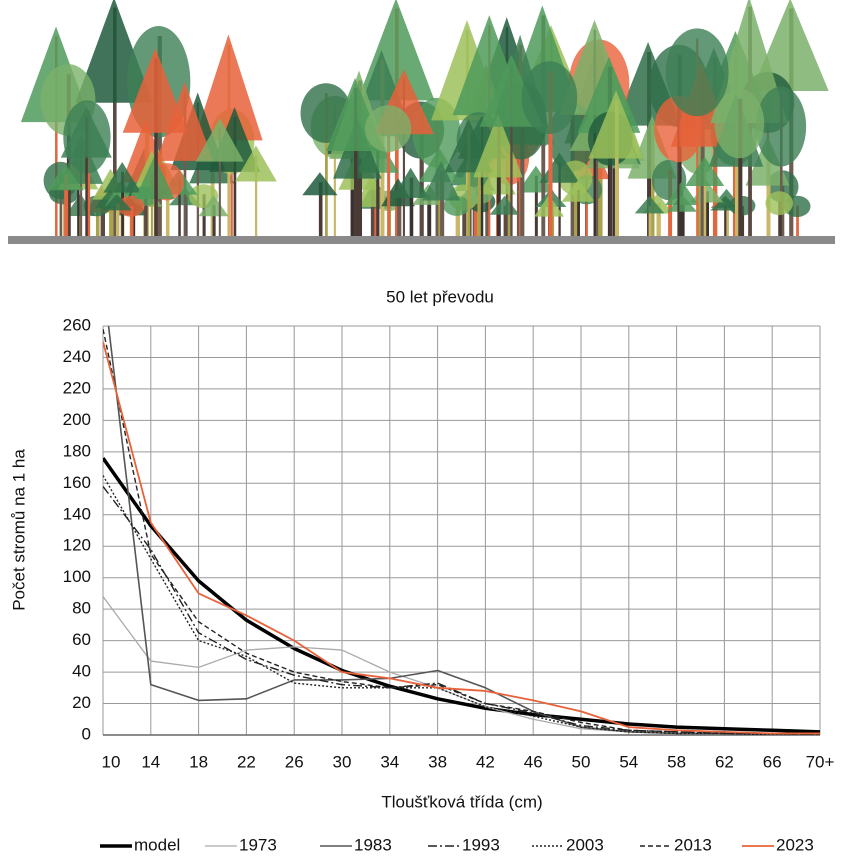  Describe the element at coordinates (81, 671) in the screenshot. I see `y-tick-label: 40` at that location.